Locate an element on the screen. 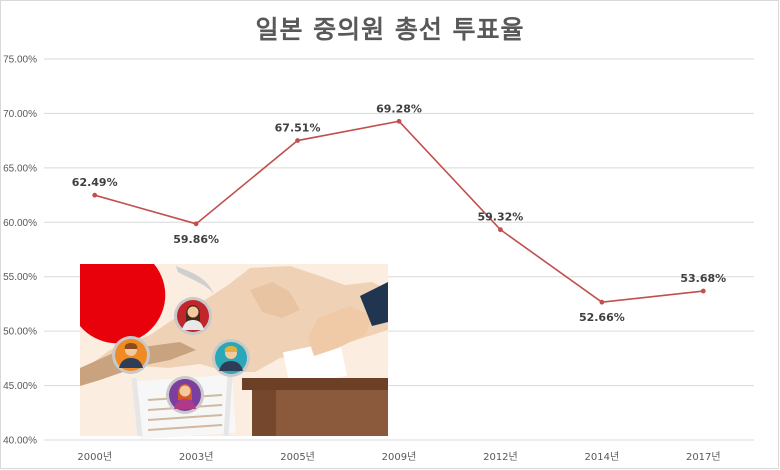 Image resolution: width=780 pixels, height=470 pixels. y-tick-label: 65.00% is located at coordinates (20, 168).